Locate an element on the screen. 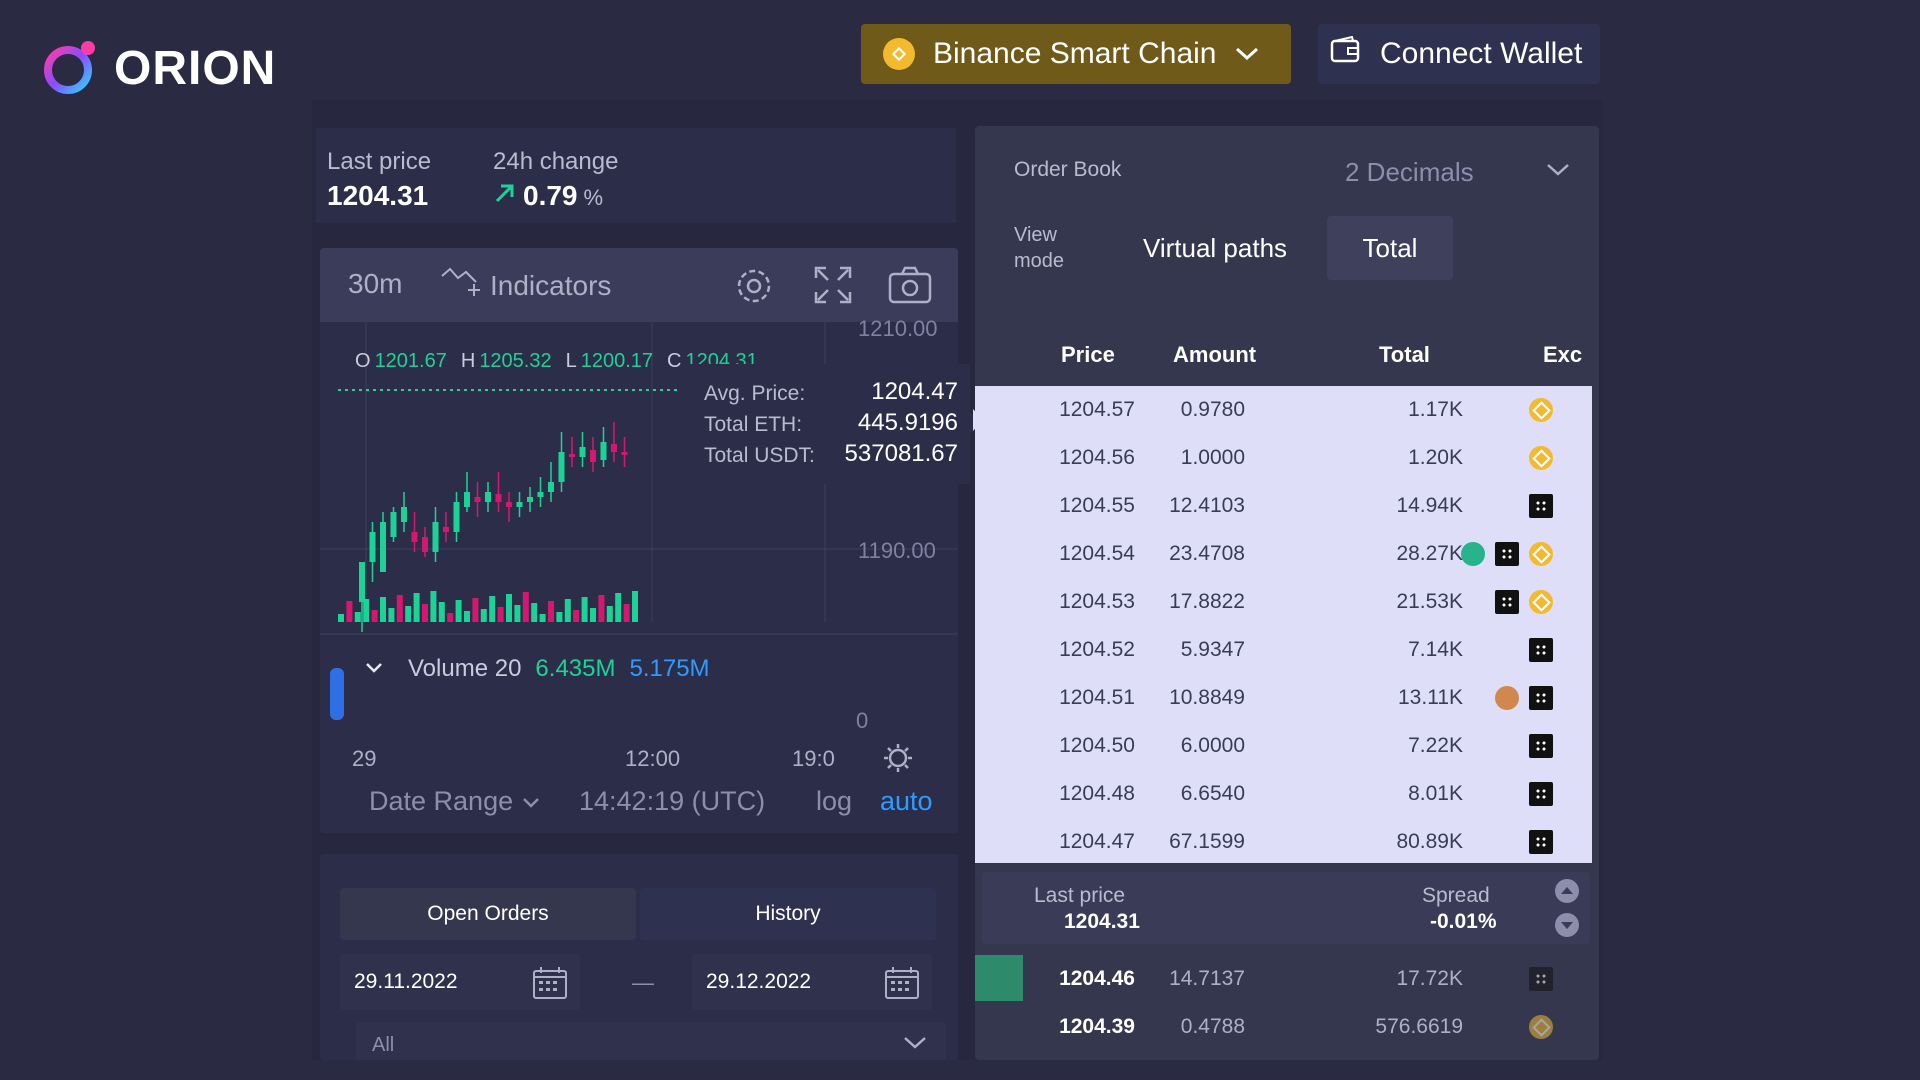  auto-scale-toggle: auto is located at coordinates (906, 801).